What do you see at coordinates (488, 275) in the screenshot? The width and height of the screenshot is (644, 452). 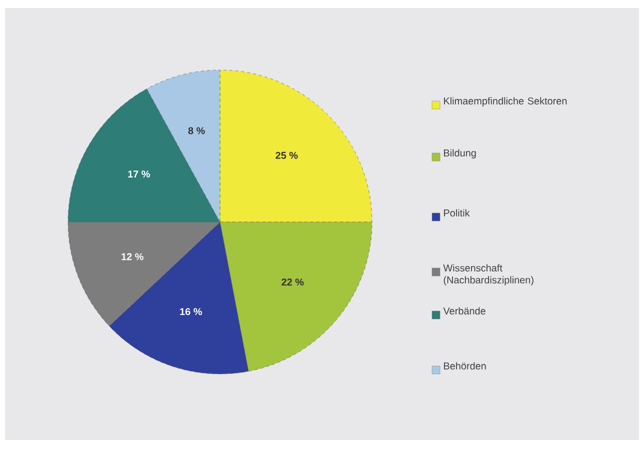 I see `legend-label: Wissenschaft (Nachbardisziplinen)` at bounding box center [488, 275].